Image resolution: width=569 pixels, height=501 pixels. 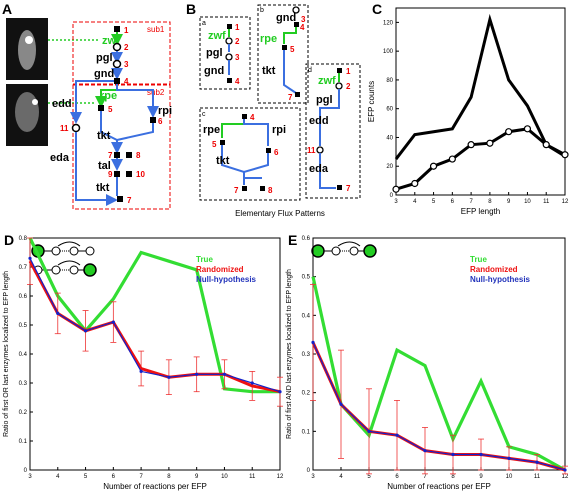 I want to click on chart-d-ytick-label: 0.6, so click(x=23, y=297).